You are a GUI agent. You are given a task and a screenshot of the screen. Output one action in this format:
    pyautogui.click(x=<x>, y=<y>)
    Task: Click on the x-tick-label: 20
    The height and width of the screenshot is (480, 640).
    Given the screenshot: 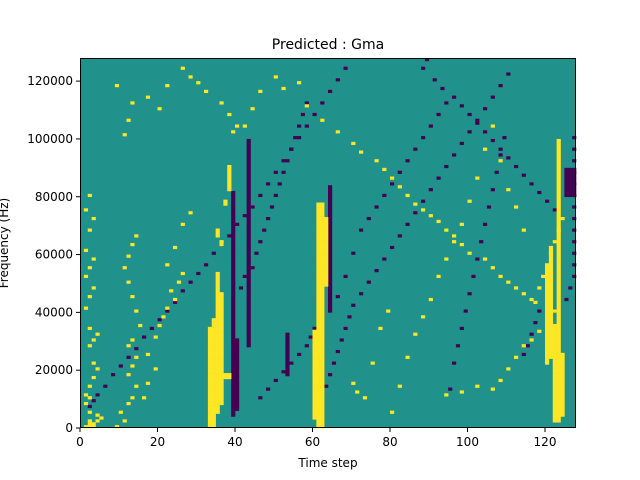 What is the action you would take?
    pyautogui.click(x=157, y=442)
    